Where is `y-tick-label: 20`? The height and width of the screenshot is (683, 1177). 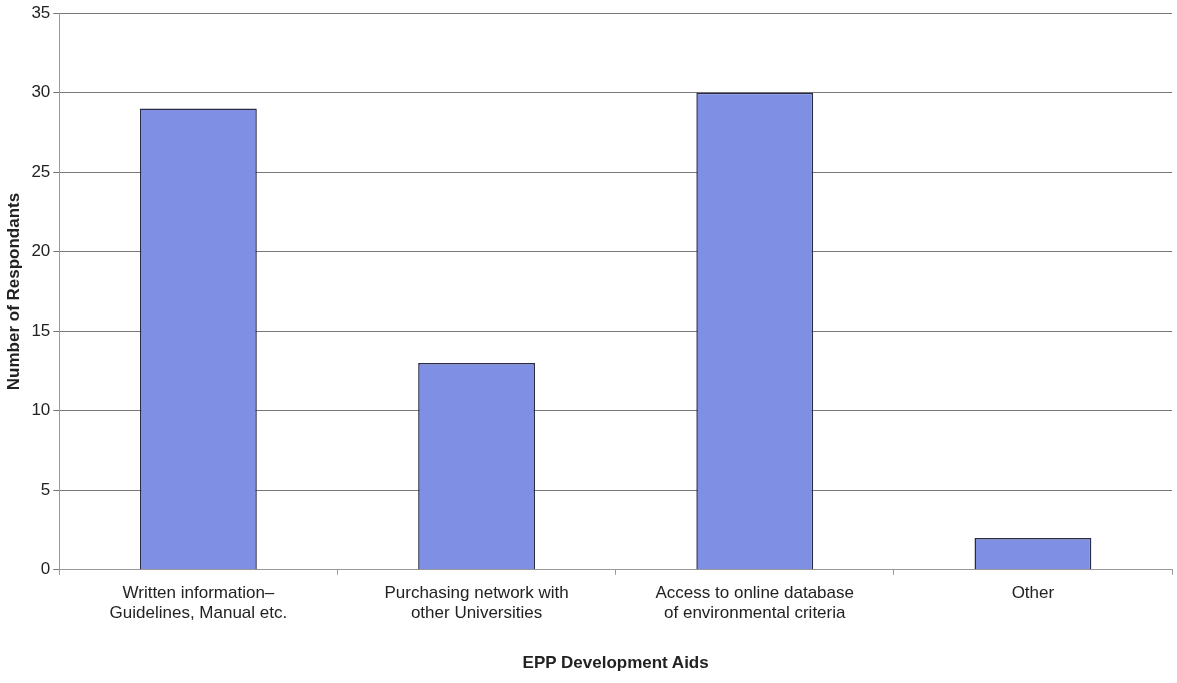 y-tick-label: 20 is located at coordinates (41, 251).